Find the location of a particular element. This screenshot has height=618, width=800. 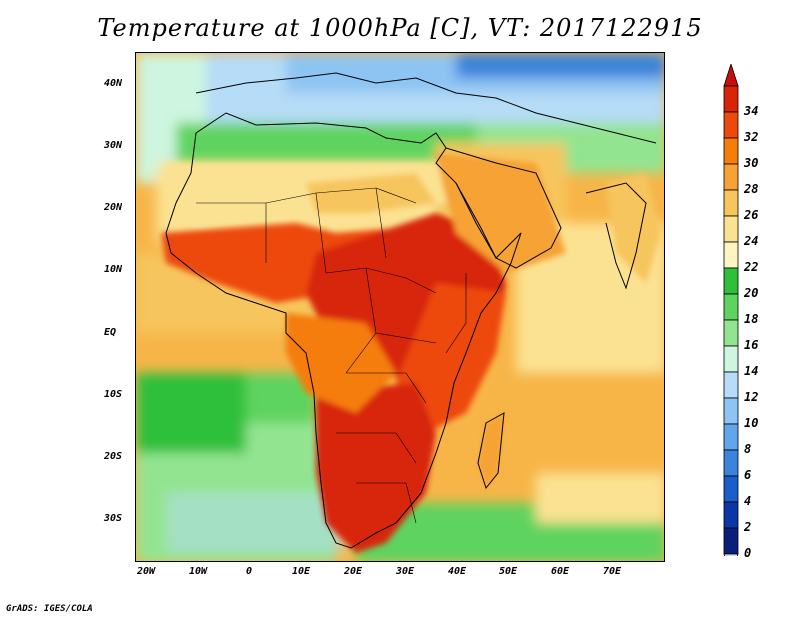

colorbar-label: 14 is located at coordinates (751, 371).